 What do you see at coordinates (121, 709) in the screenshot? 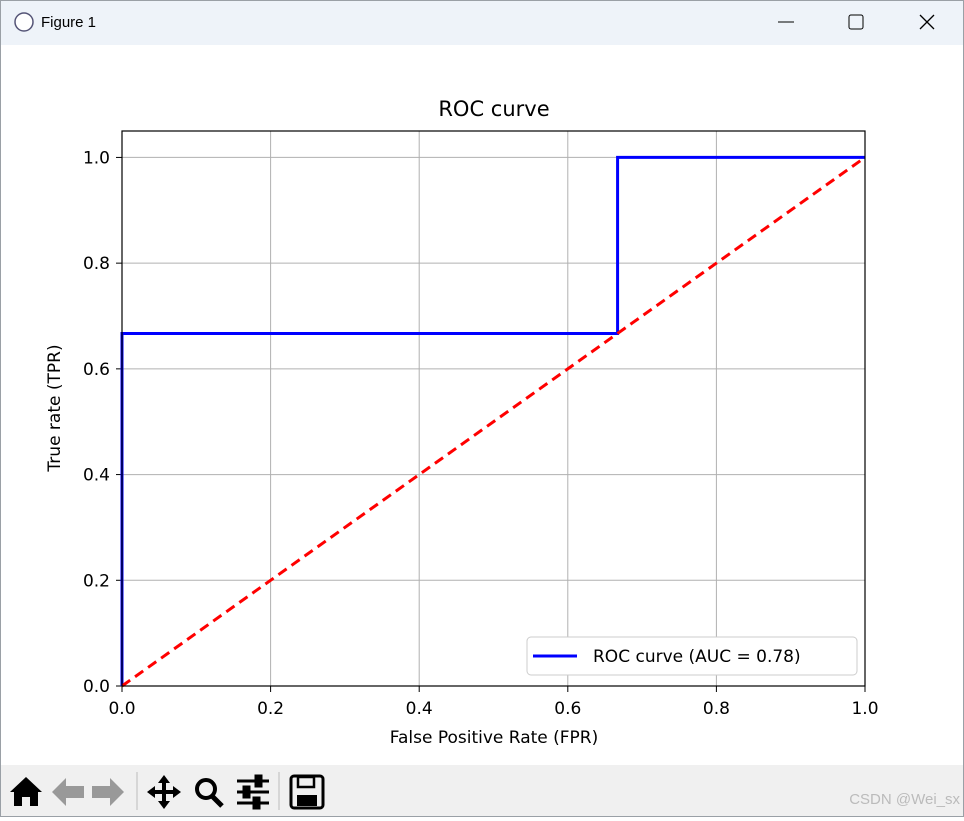
I see `x-tick-label: 0.0` at bounding box center [121, 709].